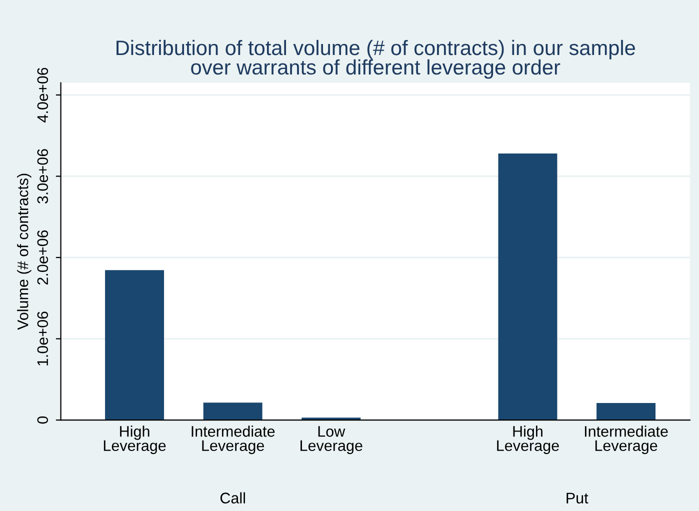 The width and height of the screenshot is (699, 511). Describe the element at coordinates (42, 420) in the screenshot. I see `y-tick-label: 0` at that location.